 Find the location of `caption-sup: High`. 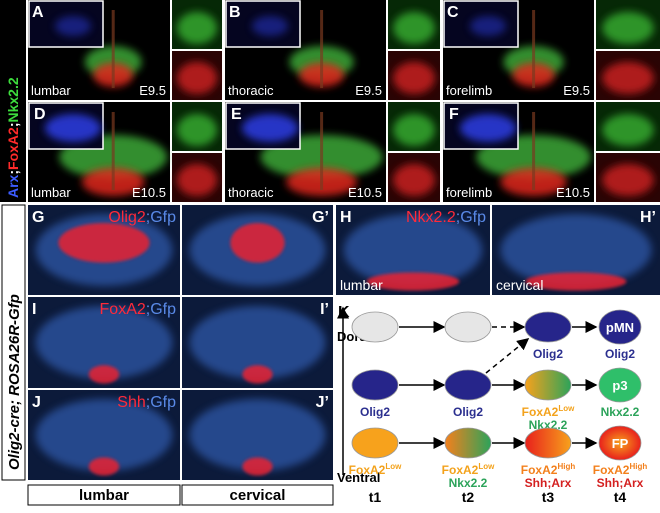

caption-sup: High is located at coordinates (638, 466).